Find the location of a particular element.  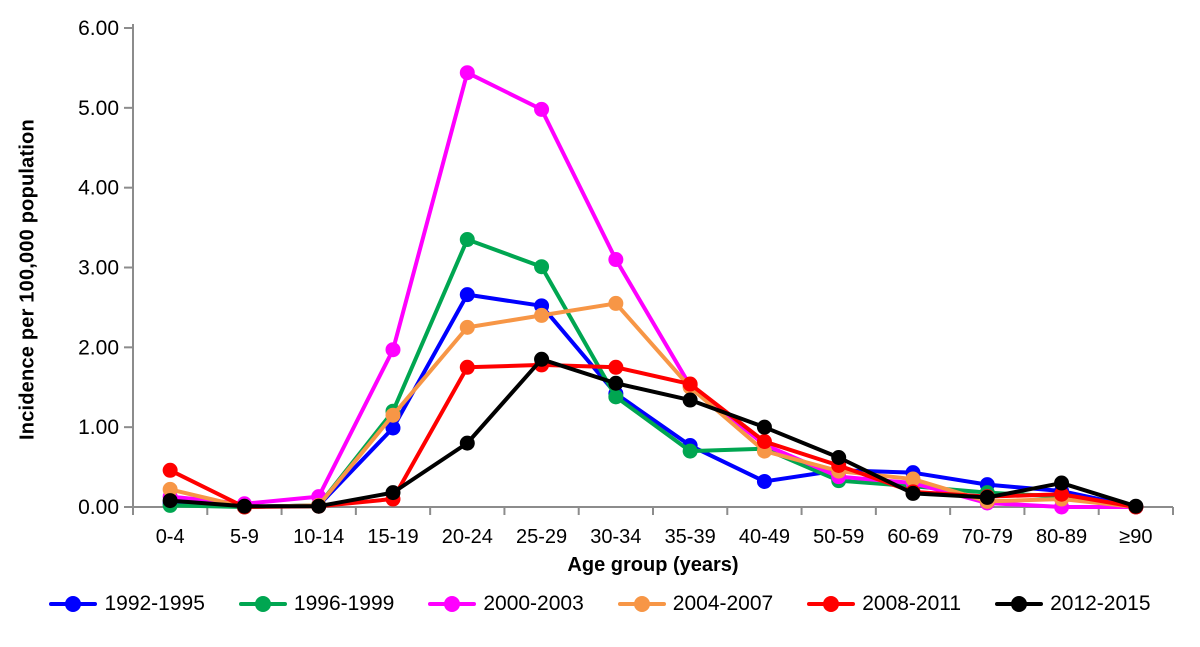

legend-label: 2000-2003 is located at coordinates (533, 603).